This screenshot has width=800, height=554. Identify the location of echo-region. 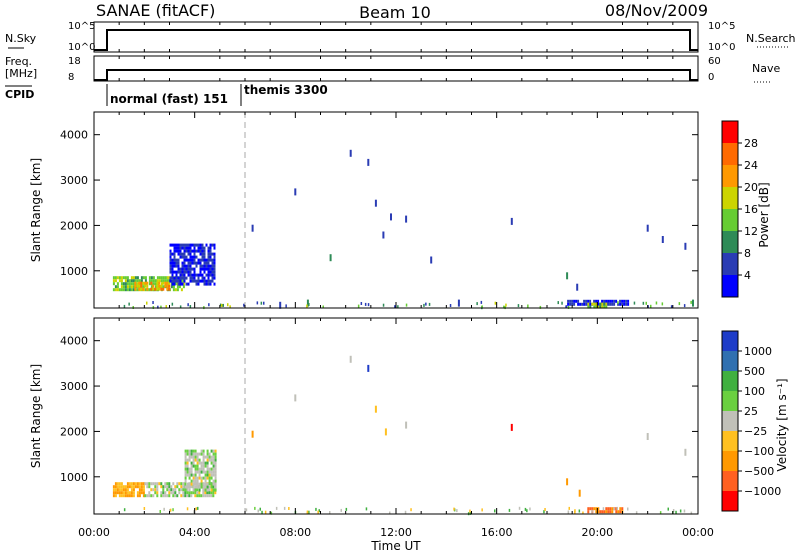
(200, 470).